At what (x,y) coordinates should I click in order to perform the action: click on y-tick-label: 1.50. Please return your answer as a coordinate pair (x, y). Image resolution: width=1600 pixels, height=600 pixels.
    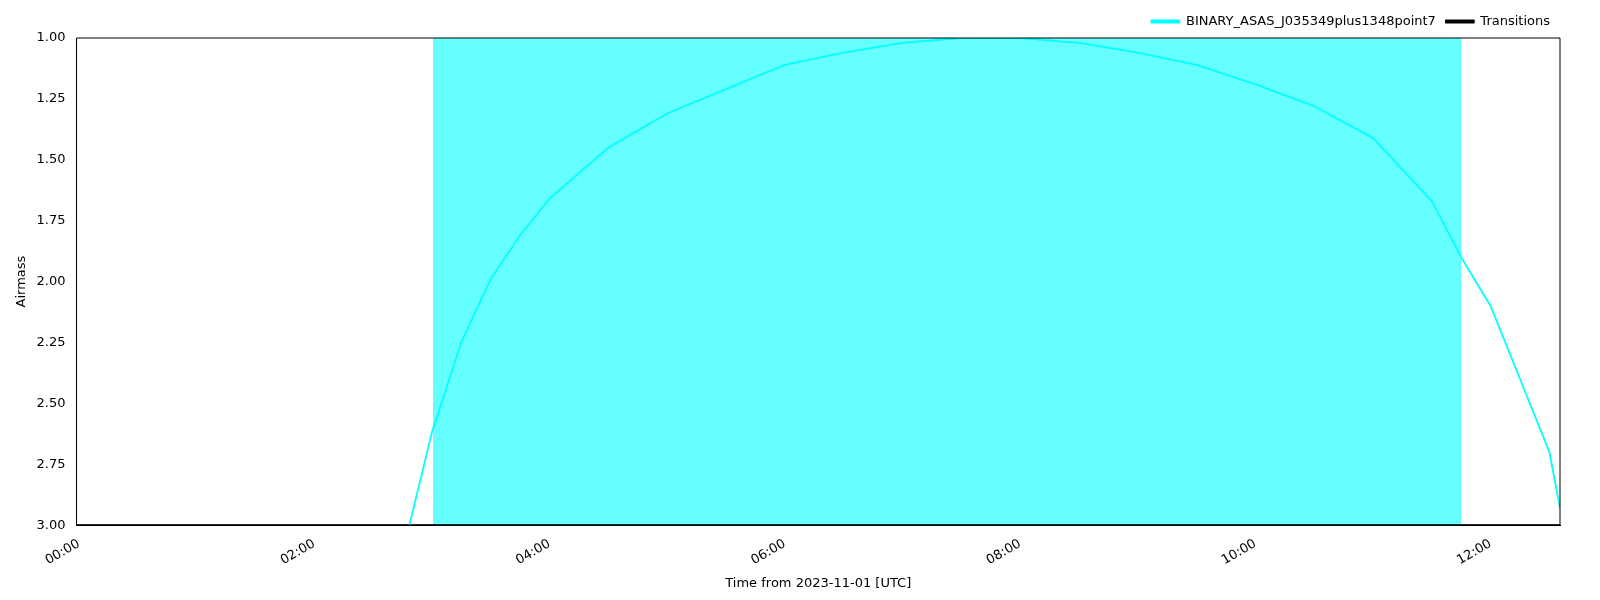
    Looking at the image, I should click on (51, 159).